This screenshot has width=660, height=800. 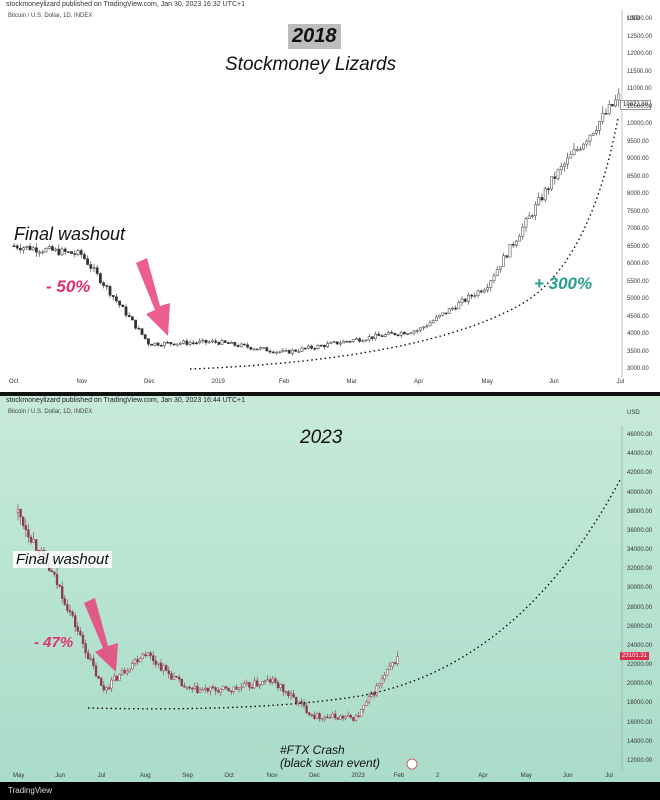 I want to click on y-tick-label: 36000.00, so click(x=640, y=530).